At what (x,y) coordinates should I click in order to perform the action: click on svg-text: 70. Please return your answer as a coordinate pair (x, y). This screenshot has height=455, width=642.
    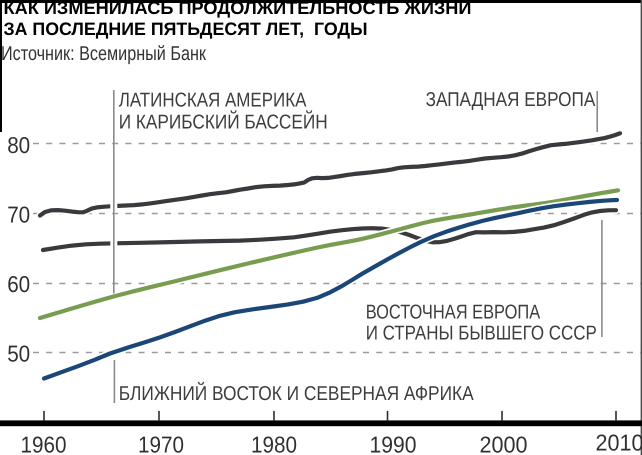
    Looking at the image, I should click on (18, 214).